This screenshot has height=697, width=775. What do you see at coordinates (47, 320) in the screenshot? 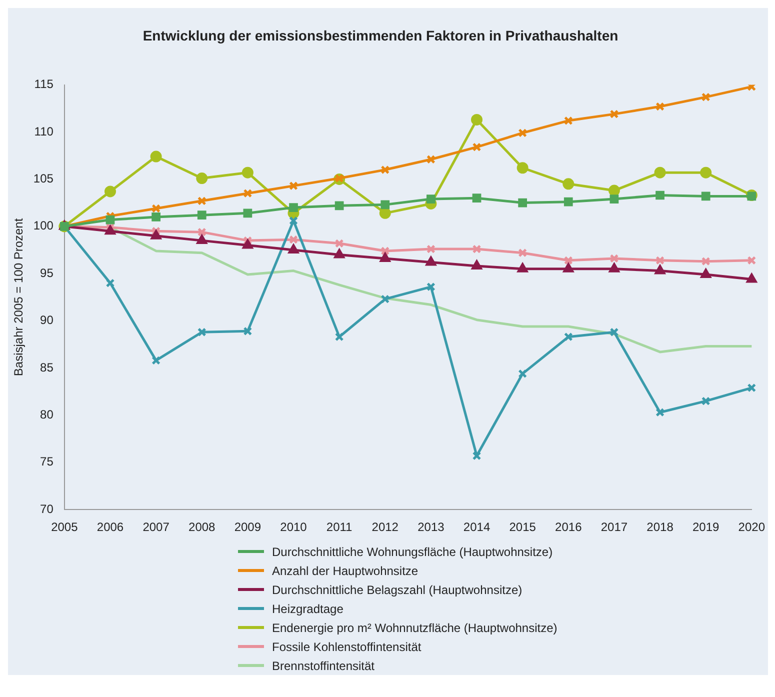
I see `y-tick-label: 90` at bounding box center [47, 320].